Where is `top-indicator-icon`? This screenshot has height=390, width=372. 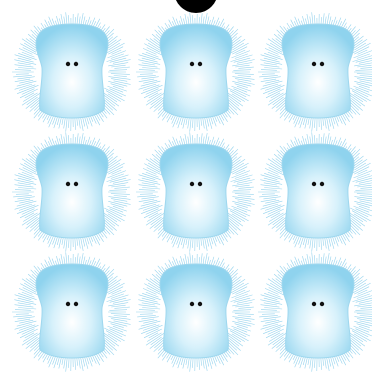 top-indicator-icon is located at coordinates (196, 6).